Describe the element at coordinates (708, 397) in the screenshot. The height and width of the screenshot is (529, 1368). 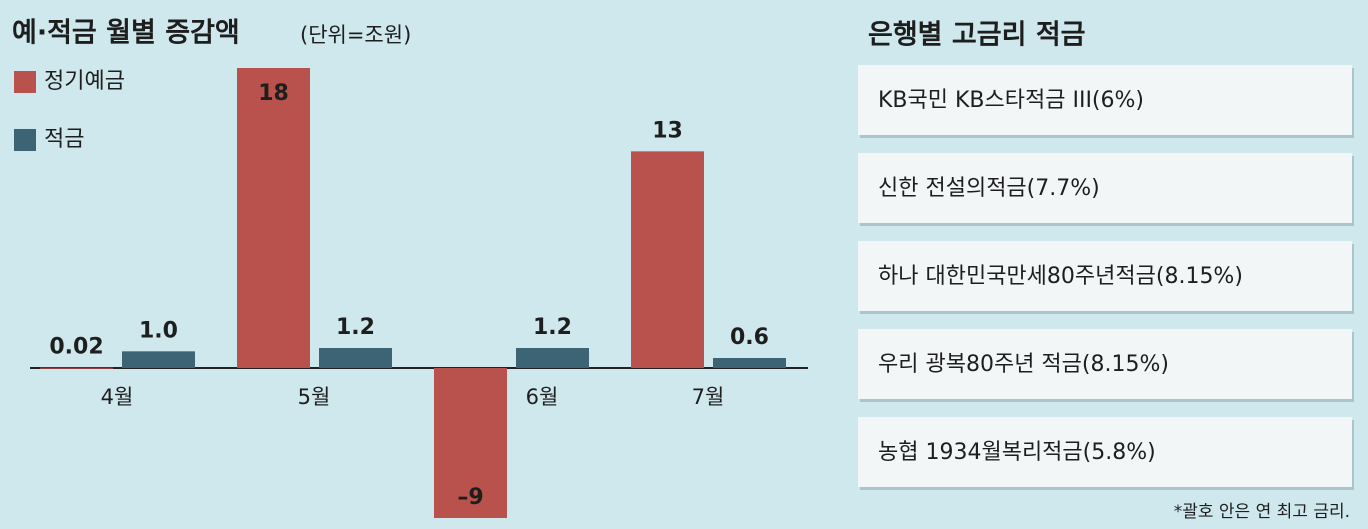
I see `x-tick-label: 7월` at that location.